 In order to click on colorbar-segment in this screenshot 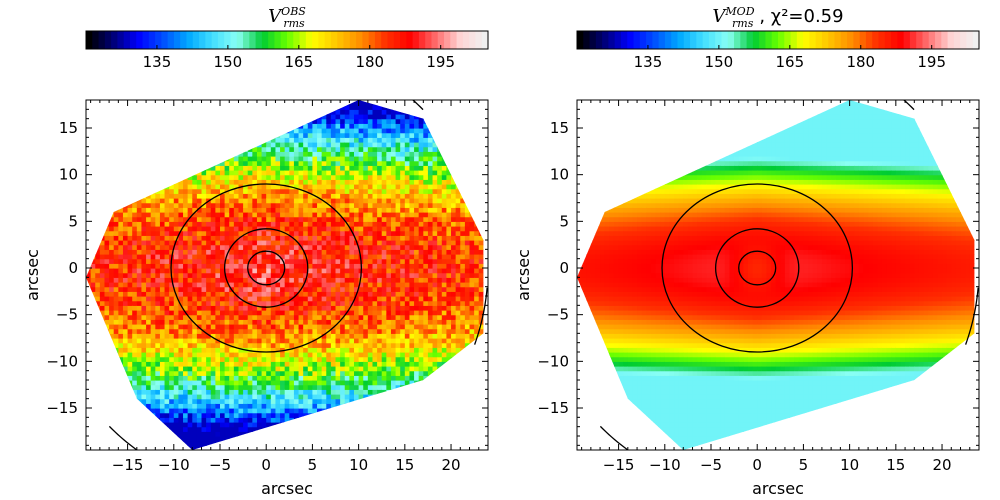, I will do `click(234, 40)`.